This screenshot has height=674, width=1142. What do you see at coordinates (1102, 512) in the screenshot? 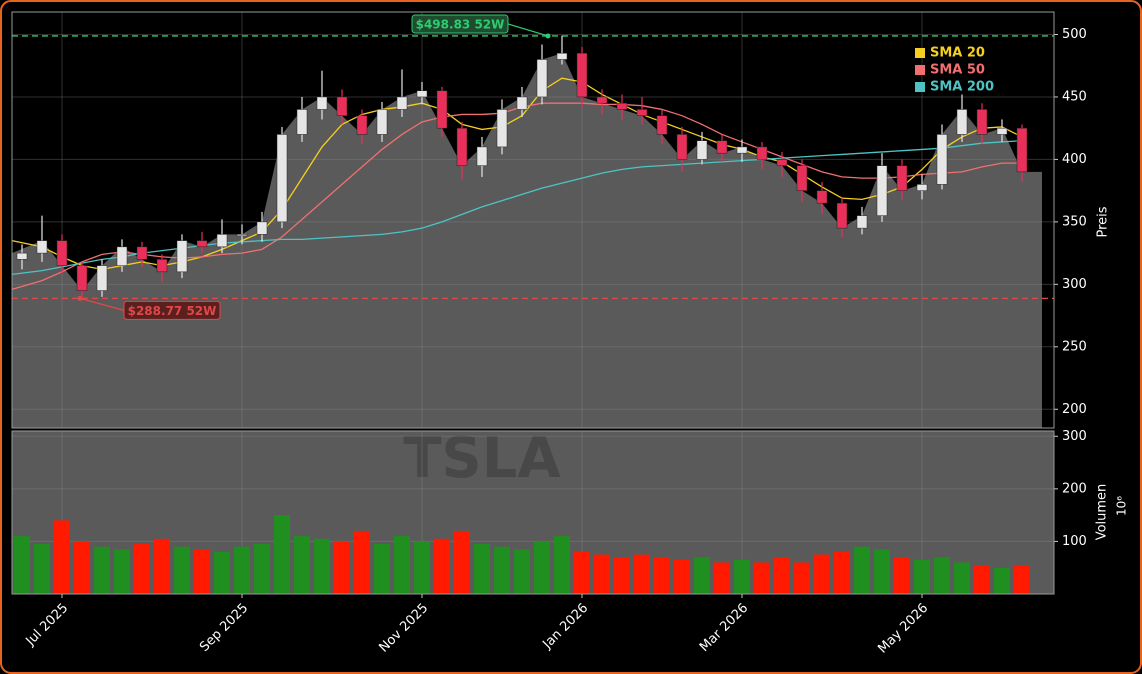
I see `y-axis-label: Volumen` at bounding box center [1102, 512].